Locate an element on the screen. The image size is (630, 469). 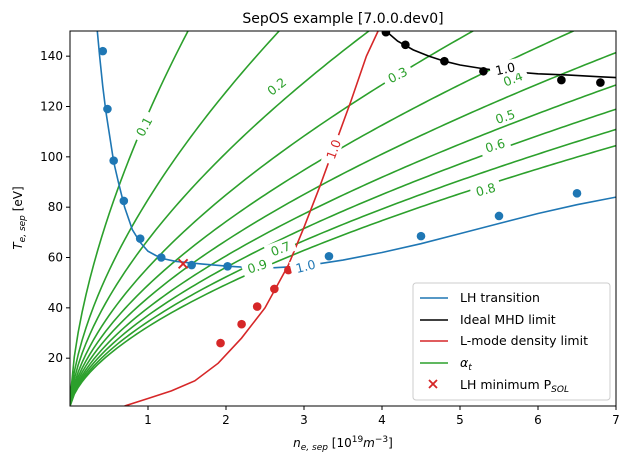
ideal-mhd-limit-line is located at coordinates (500, 55).